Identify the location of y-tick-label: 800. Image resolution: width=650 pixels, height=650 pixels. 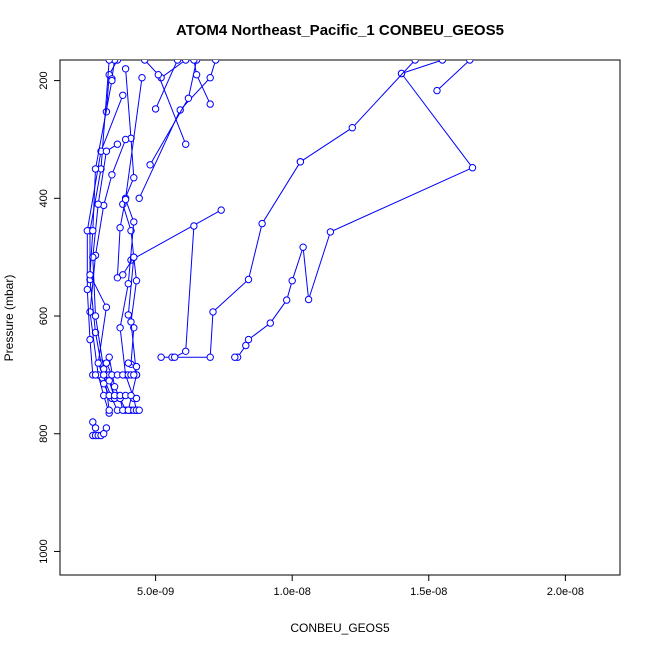
(44, 434).